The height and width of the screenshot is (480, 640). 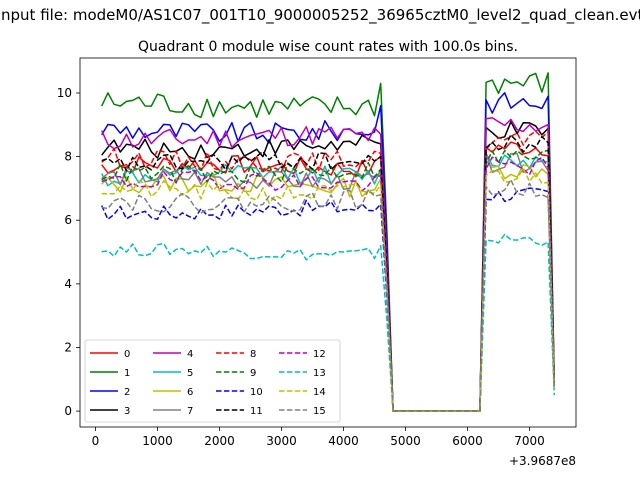 I want to click on legend-label: 3, so click(x=127, y=411).